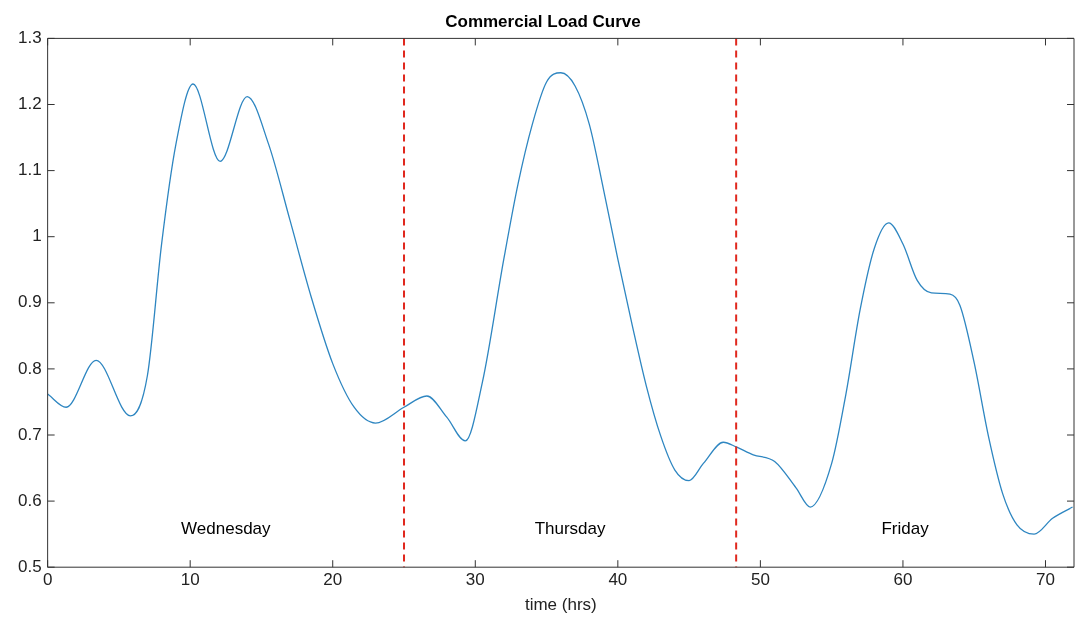 Image resolution: width=1075 pixels, height=626 pixels. What do you see at coordinates (570, 528) in the screenshot?
I see `annotation: Thursday` at bounding box center [570, 528].